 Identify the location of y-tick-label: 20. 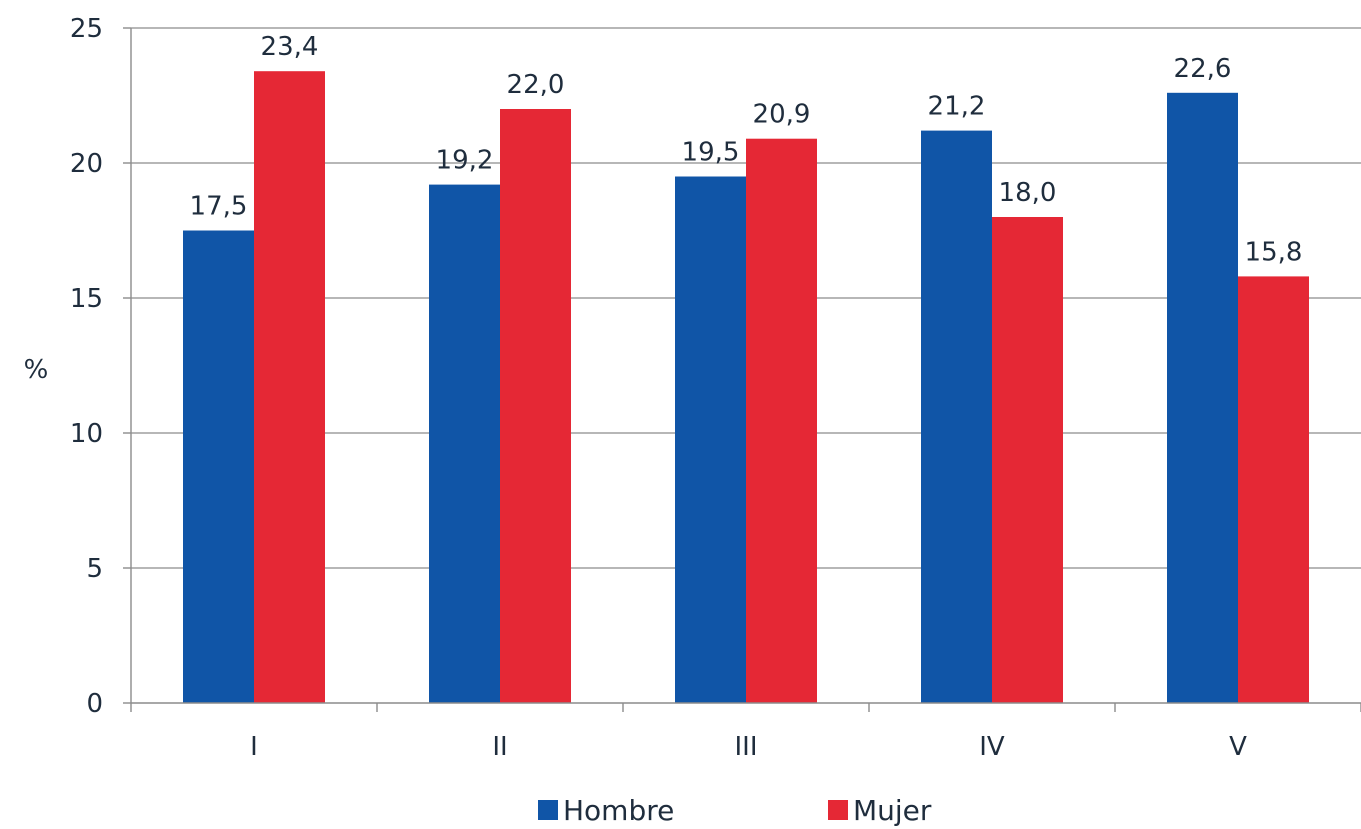
(86, 164).